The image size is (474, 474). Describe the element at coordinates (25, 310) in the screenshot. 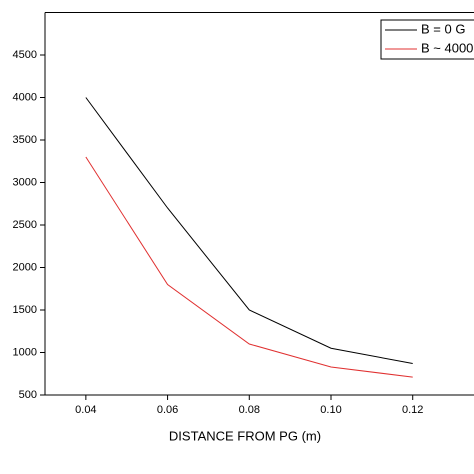

I see `y-tick-label: 1500` at that location.